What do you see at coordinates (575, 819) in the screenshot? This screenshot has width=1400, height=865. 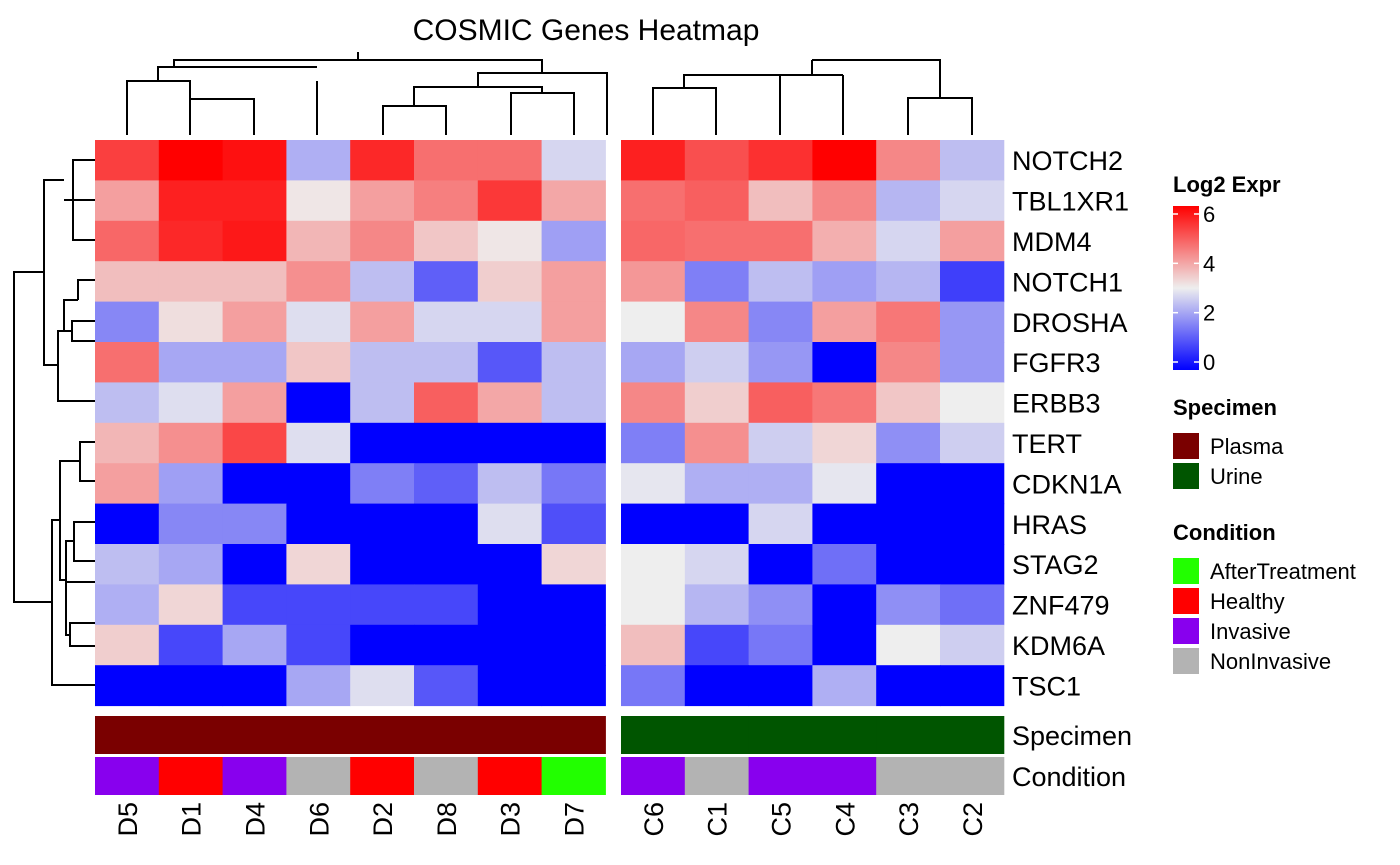 I see `sample-label-d7: D7` at bounding box center [575, 819].